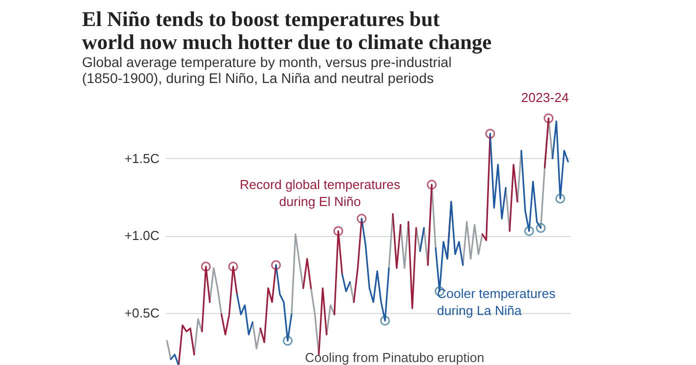  Describe the element at coordinates (287, 30) in the screenshot. I see `chart-title: El Niño tends to boost temperatures but world now much hotter due to climate change` at that location.